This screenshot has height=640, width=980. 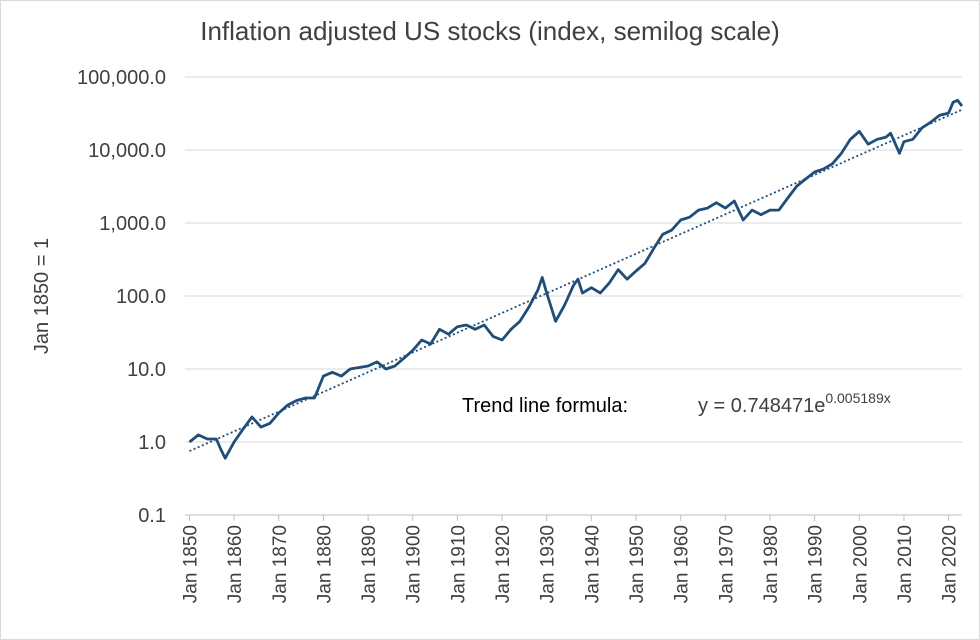 What do you see at coordinates (190, 564) in the screenshot?
I see `x-tick-label: Jan 1850` at bounding box center [190, 564].